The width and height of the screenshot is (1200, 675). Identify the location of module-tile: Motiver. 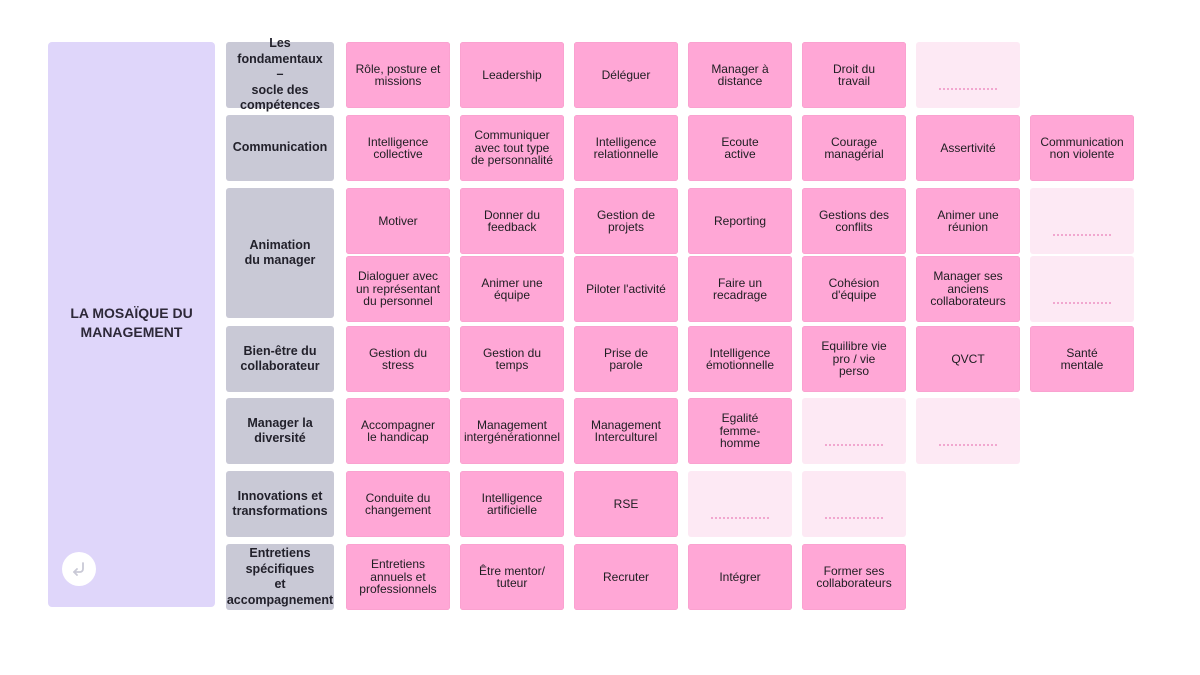
(398, 221).